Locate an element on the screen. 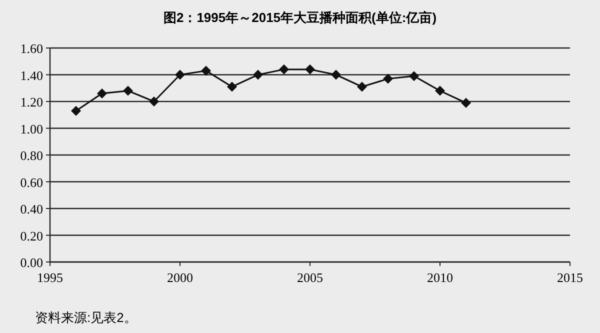  chart-title: 图2：1995年～2015年大豆播种面积(单位:亿亩) is located at coordinates (300, 17).